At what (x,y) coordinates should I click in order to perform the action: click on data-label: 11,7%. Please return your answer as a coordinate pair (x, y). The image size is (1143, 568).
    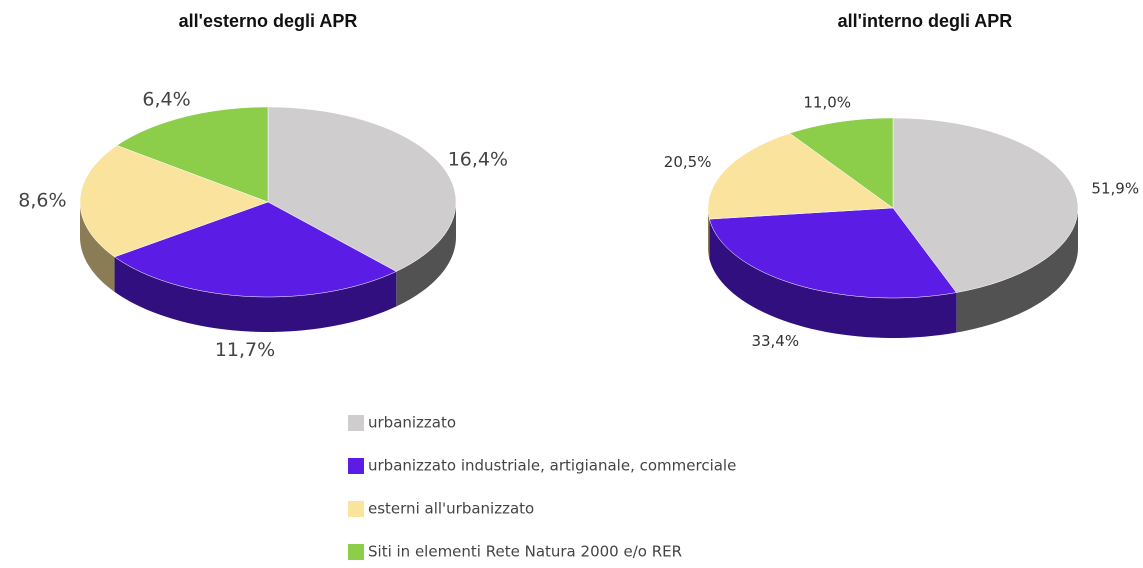
    Looking at the image, I should click on (245, 350).